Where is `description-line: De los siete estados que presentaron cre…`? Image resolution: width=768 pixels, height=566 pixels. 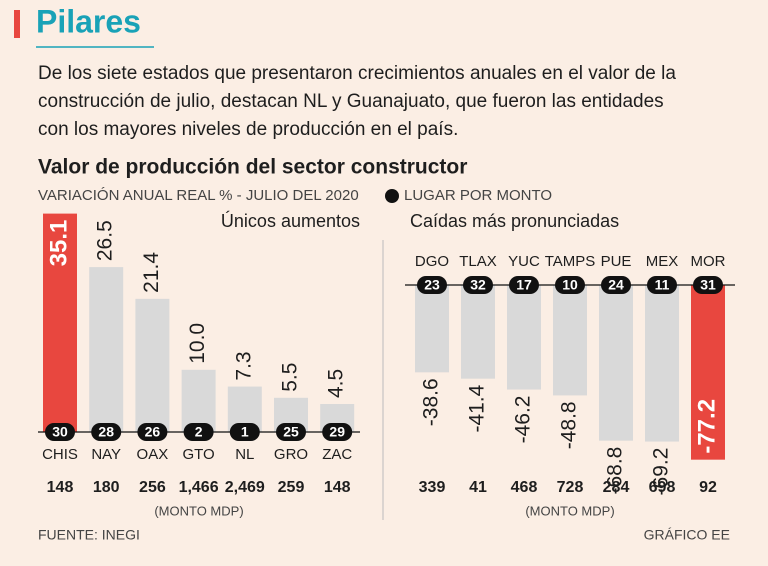 description-line: De los siete estados que presentaron cre… is located at coordinates (357, 73).